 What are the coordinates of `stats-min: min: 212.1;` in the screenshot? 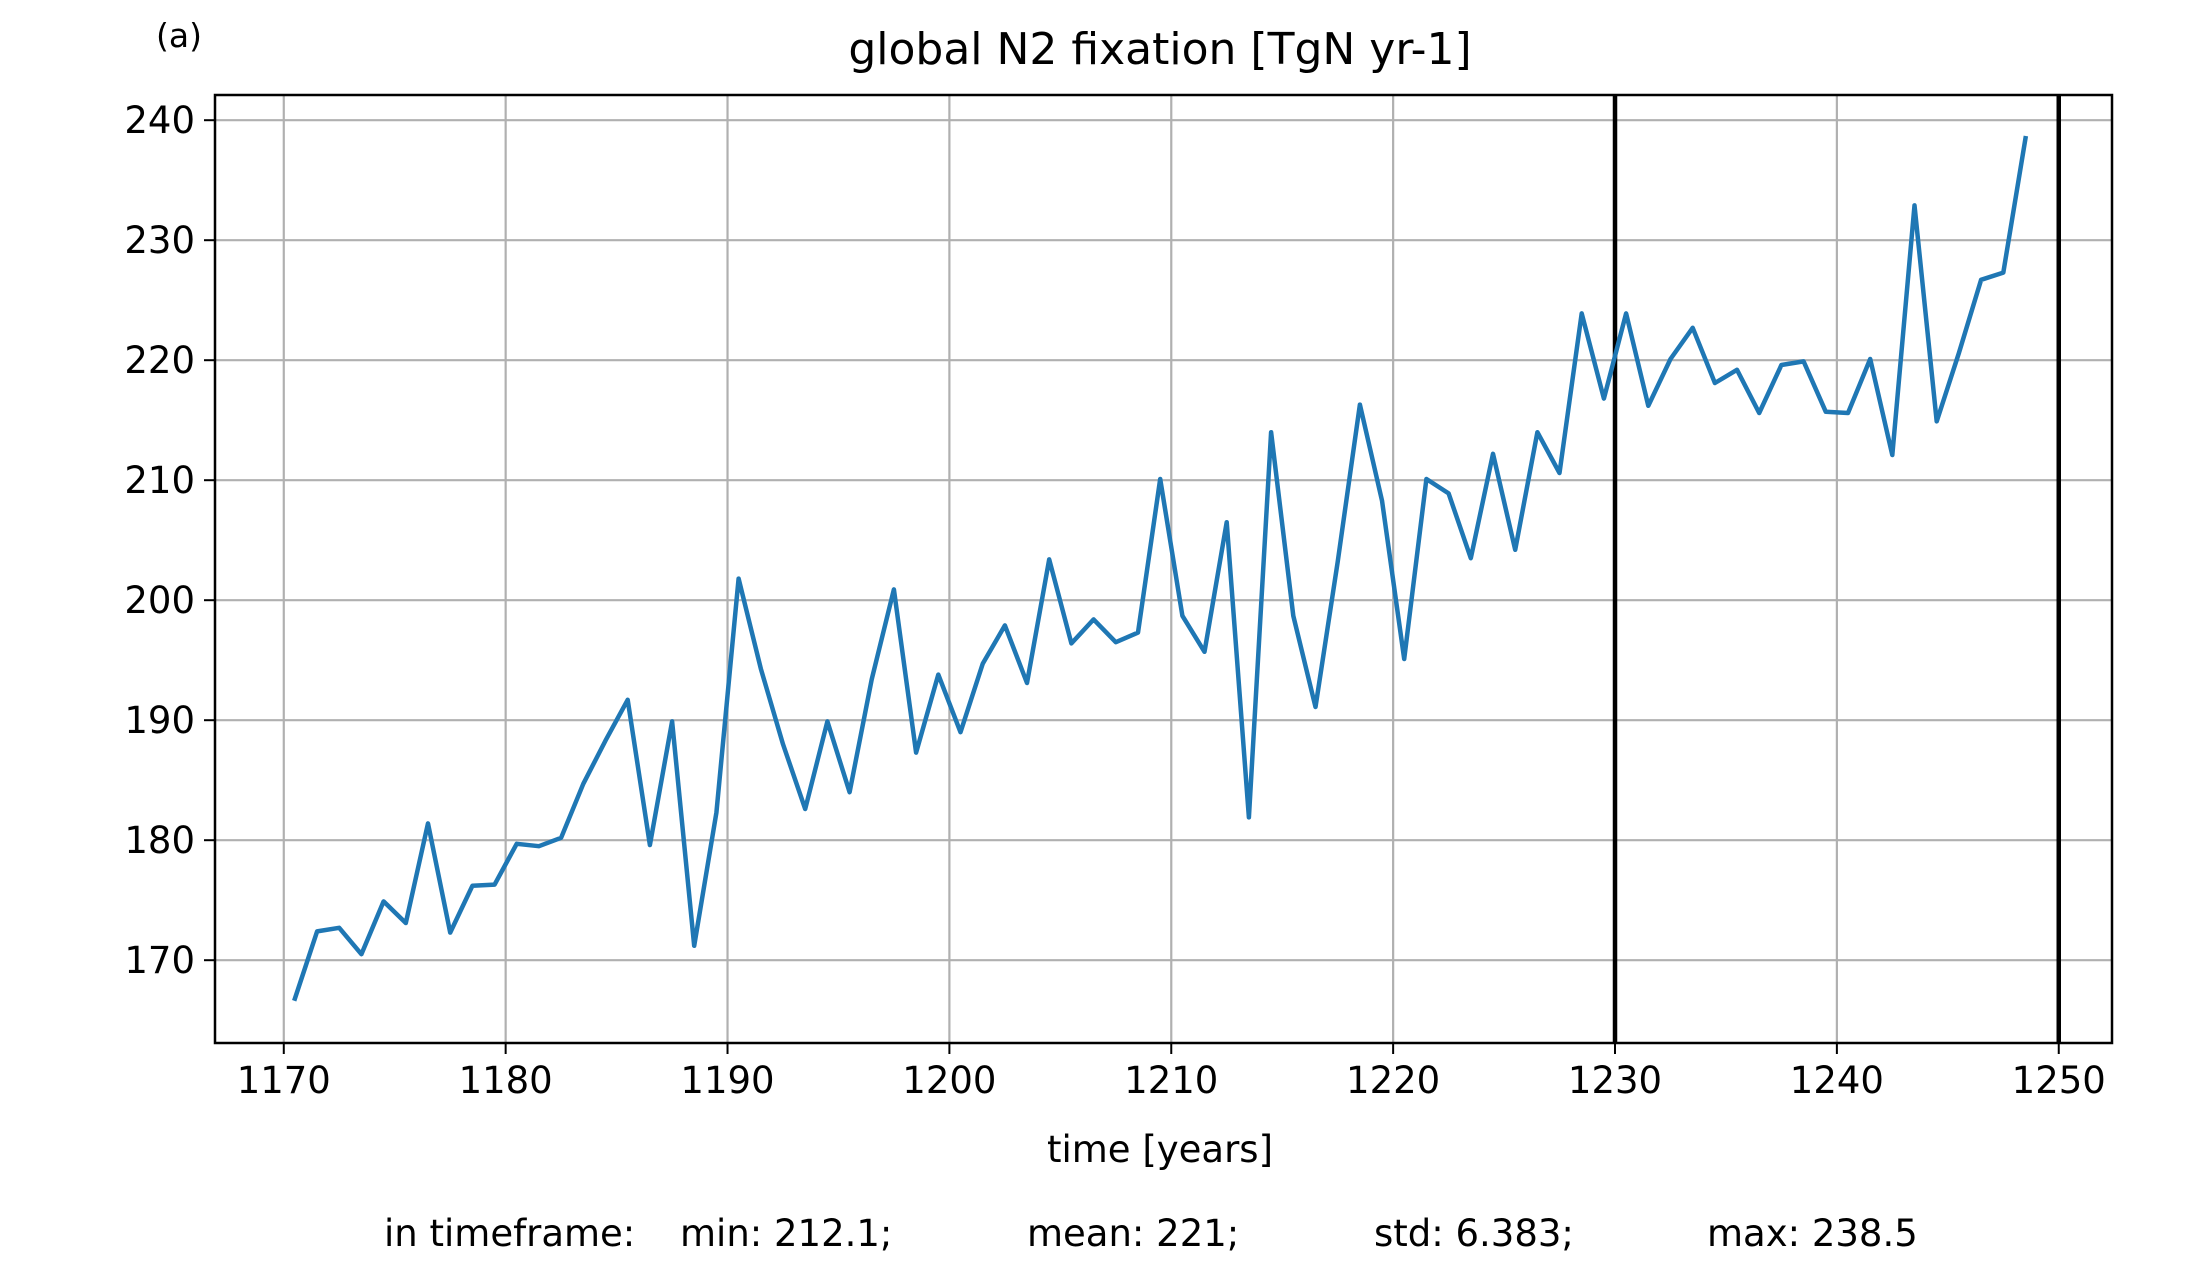 It's located at (786, 1233).